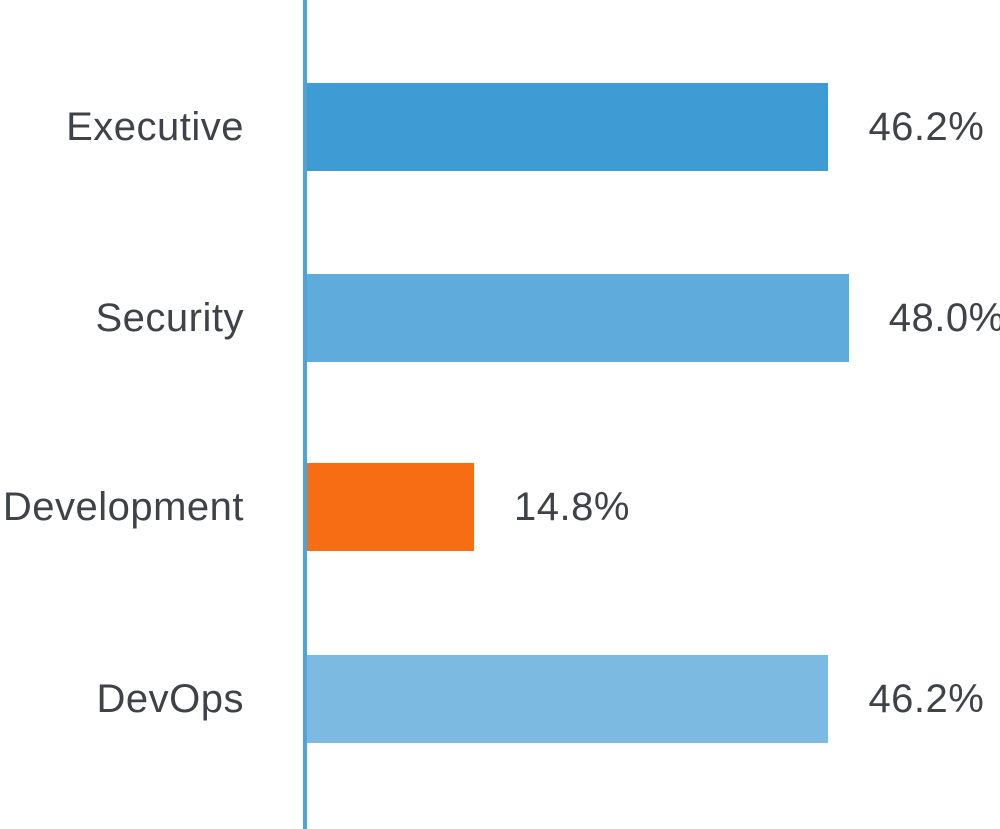 This screenshot has width=1000, height=829. I want to click on category-label: Executive, so click(155, 126).